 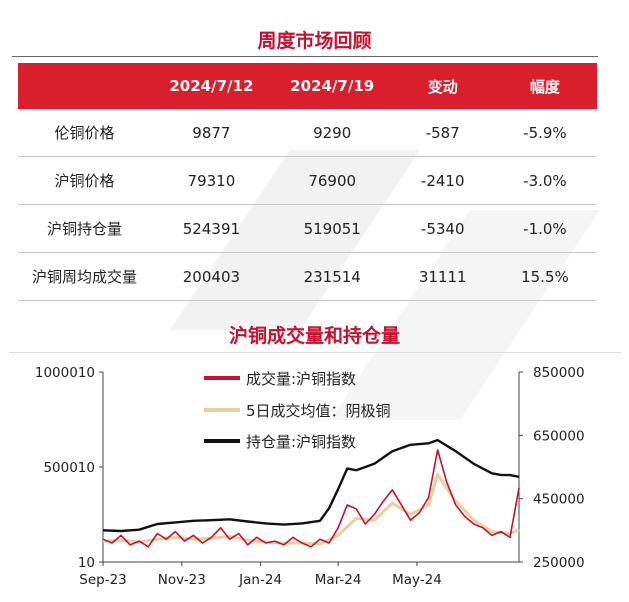 I want to click on column-header: 幅度, so click(x=544, y=86).